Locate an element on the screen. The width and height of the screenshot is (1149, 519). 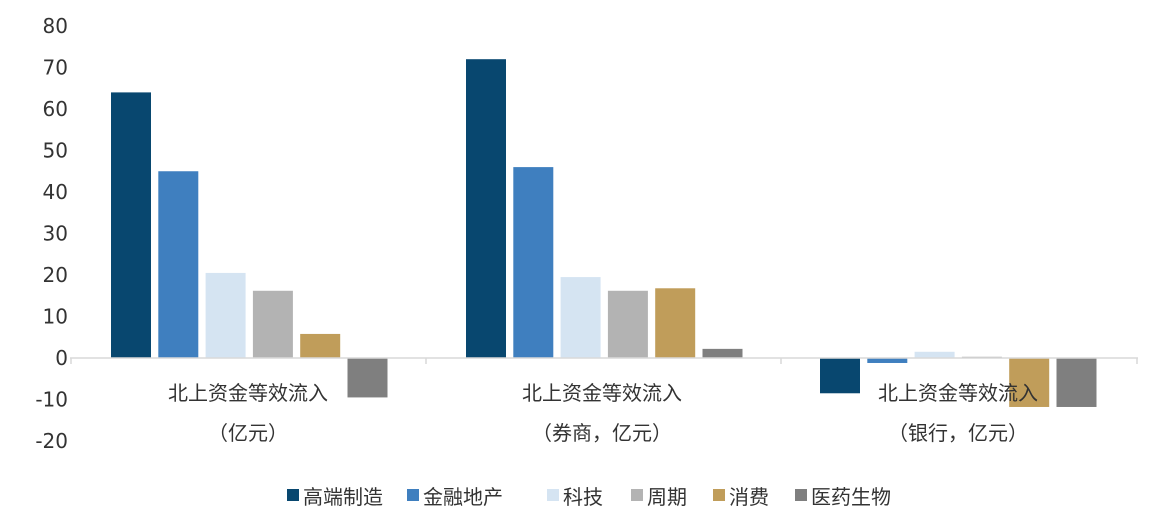
y-tick-label: -20 is located at coordinates (51, 441).